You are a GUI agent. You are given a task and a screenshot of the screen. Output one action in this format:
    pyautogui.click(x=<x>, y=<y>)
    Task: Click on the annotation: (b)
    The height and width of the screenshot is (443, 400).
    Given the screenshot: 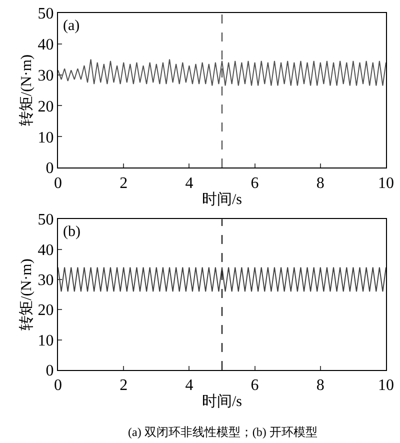 What is the action you would take?
    pyautogui.click(x=71, y=232)
    